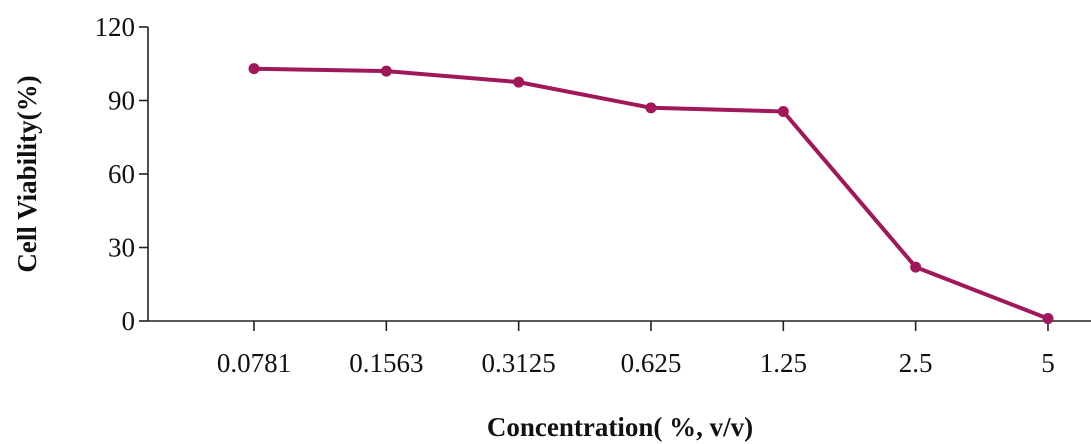  I want to click on x-tick-label: 0.1563, so click(386, 363).